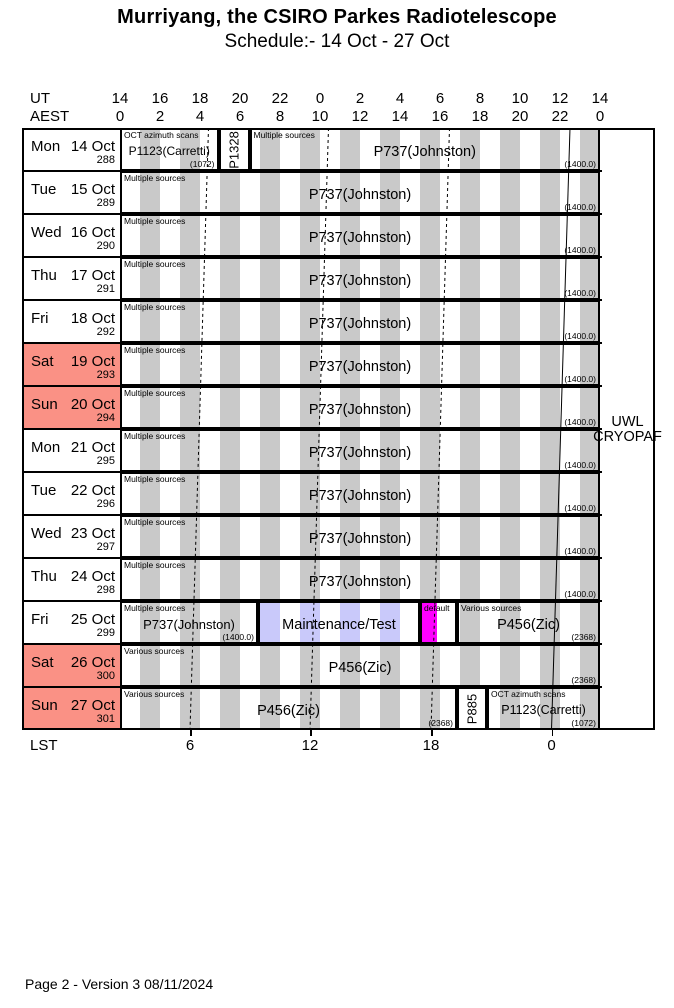 This screenshot has width=674, height=1008. What do you see at coordinates (105, 203) in the screenshot?
I see `day-of-year-label: 289` at bounding box center [105, 203].